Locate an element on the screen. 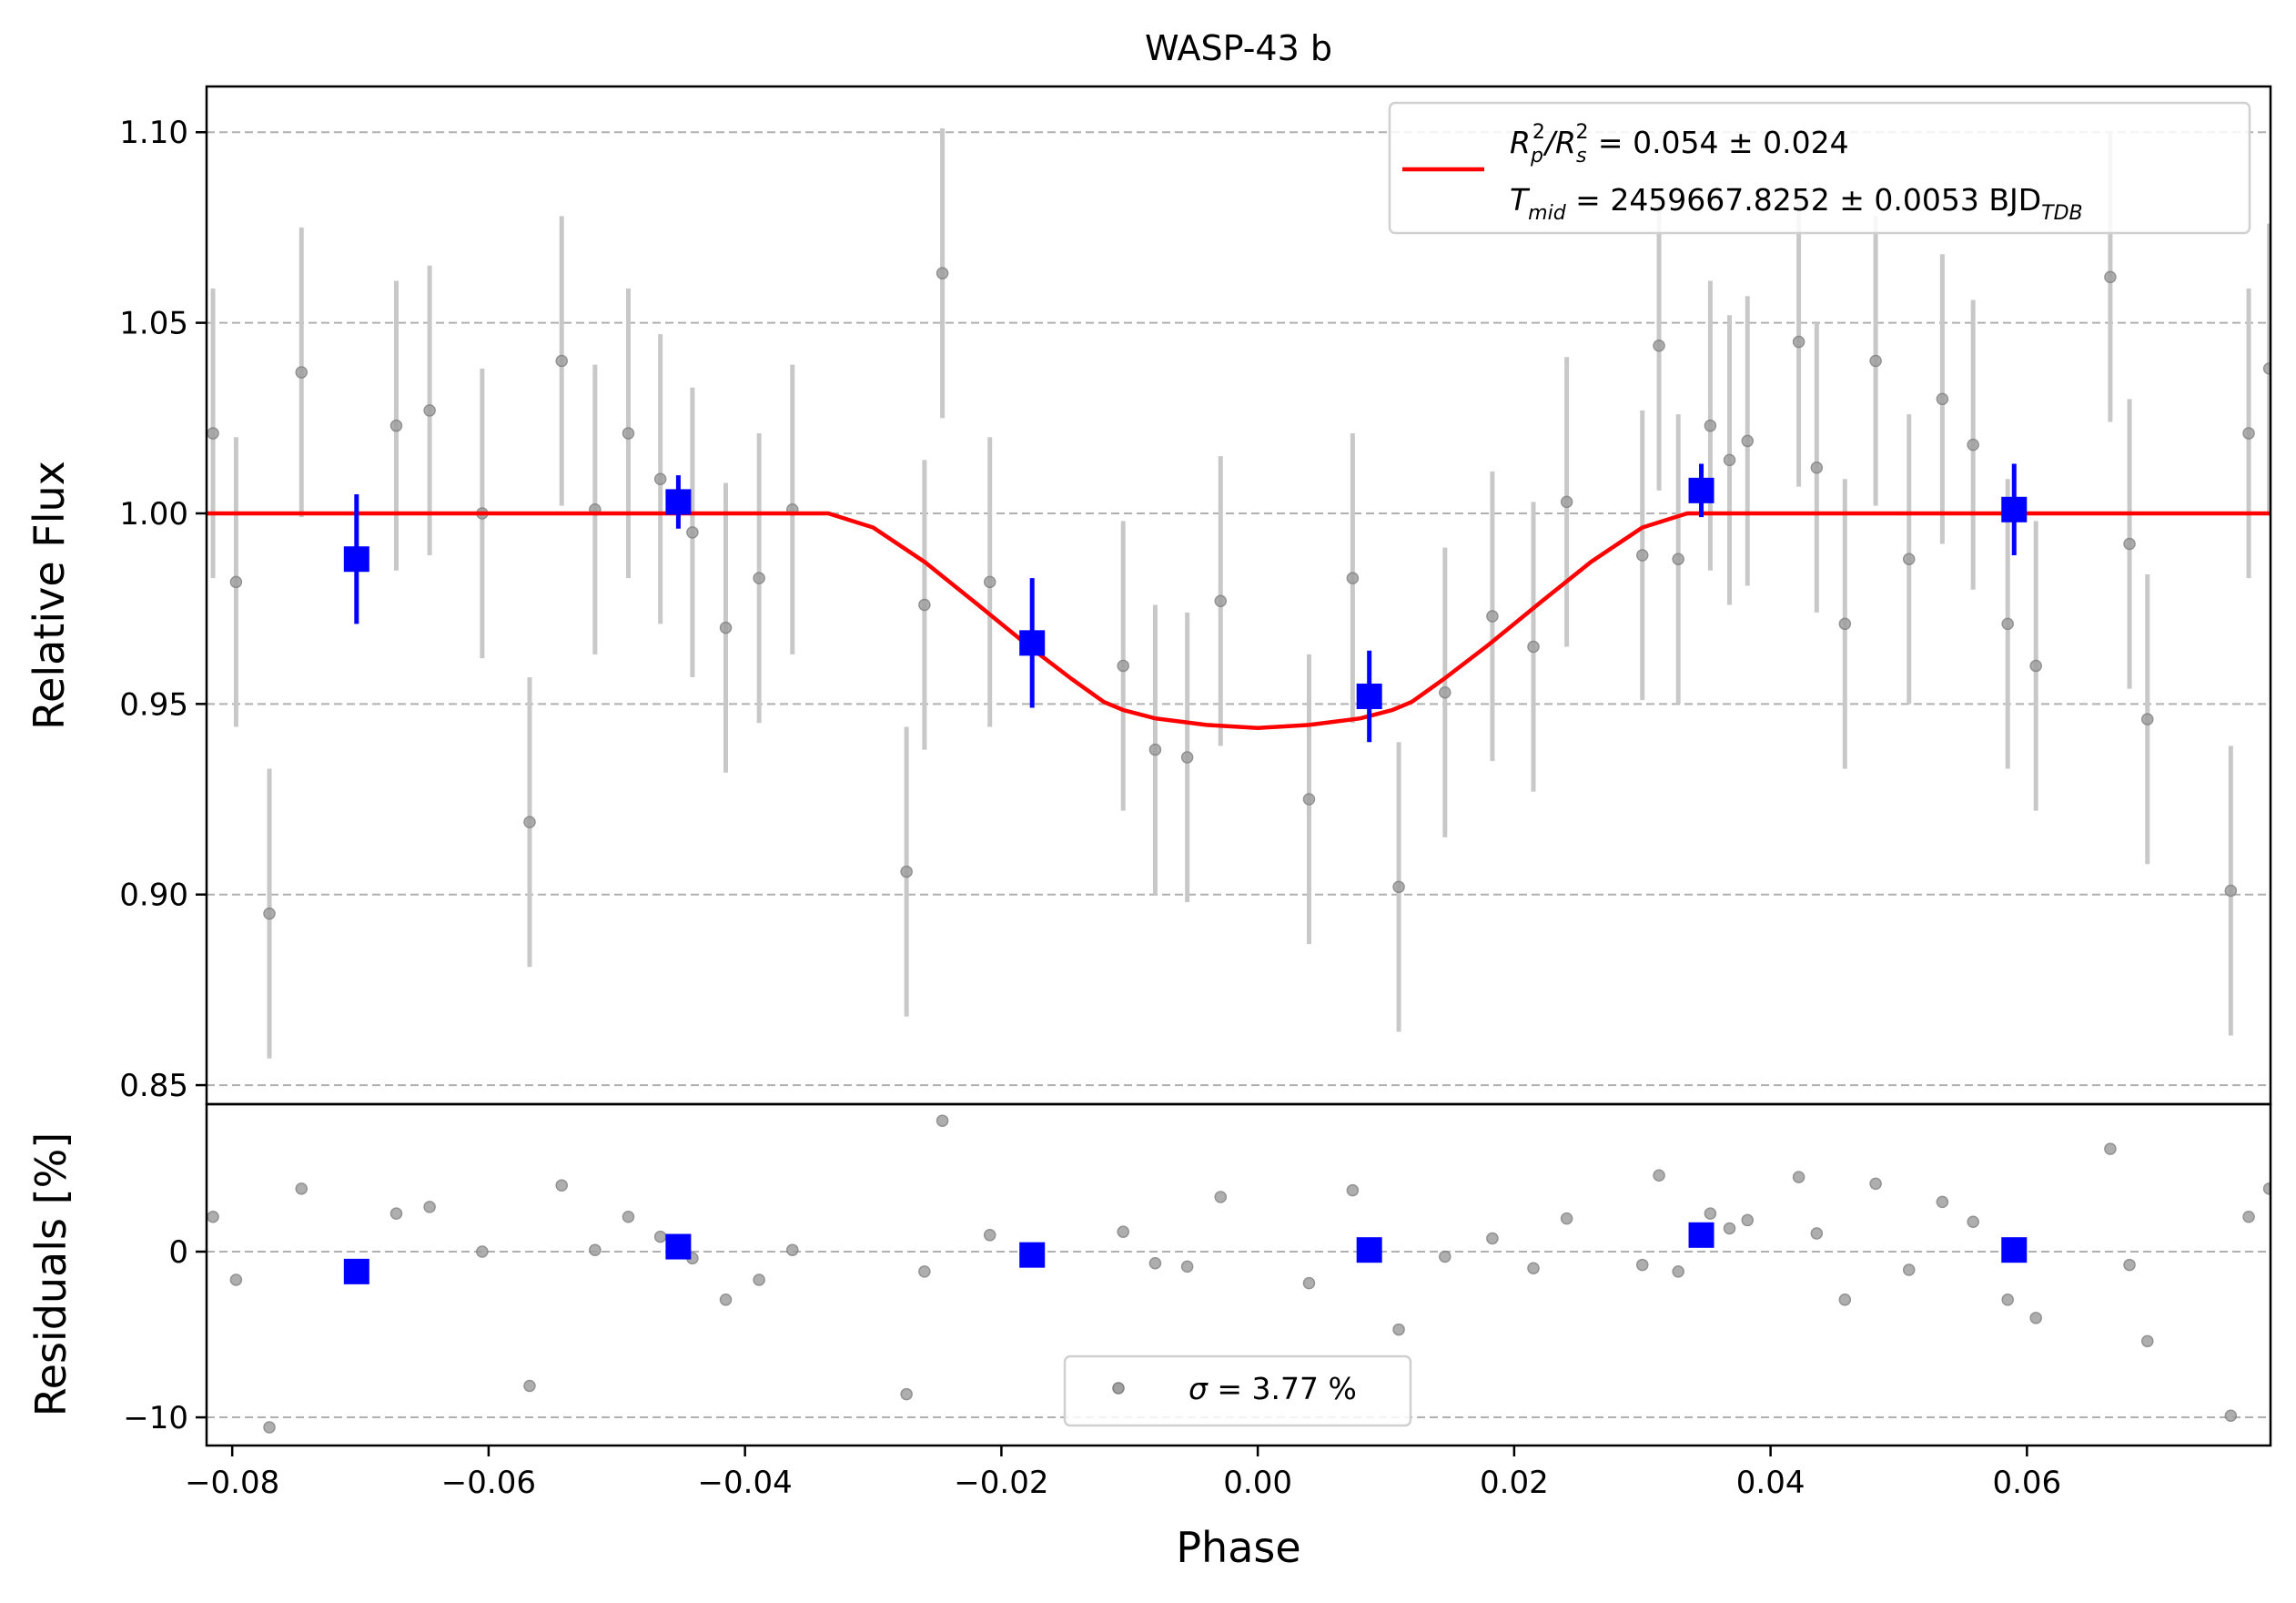  phase-x-tick-label: 0.04 is located at coordinates (1771, 1483).